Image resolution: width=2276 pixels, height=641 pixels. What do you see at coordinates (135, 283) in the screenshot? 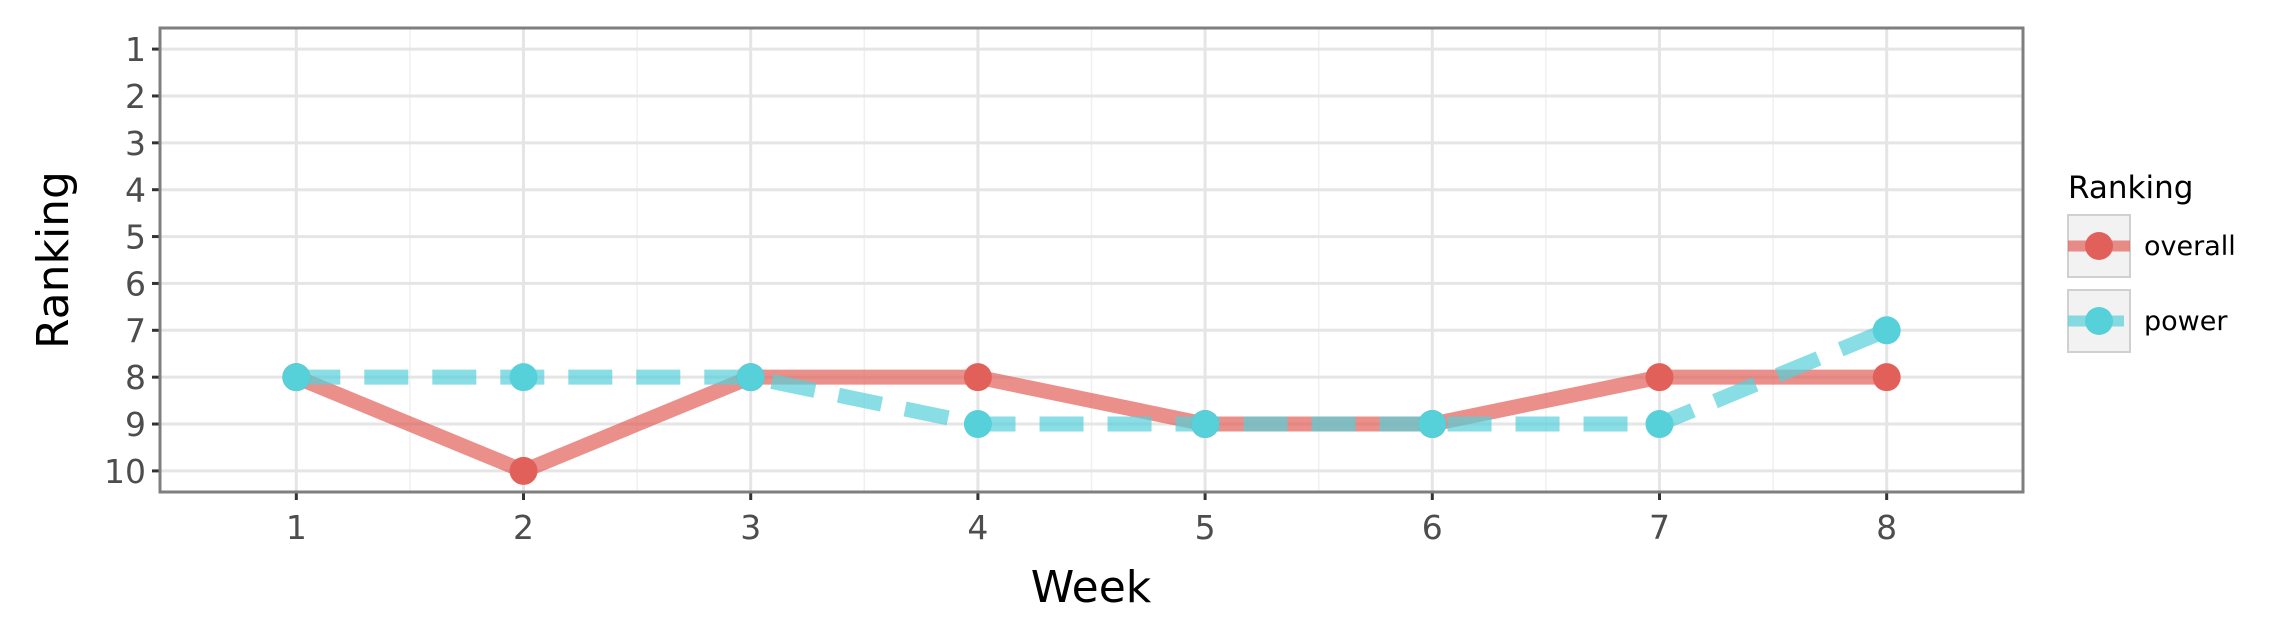
I see `y-tick-label: 6` at bounding box center [135, 283].